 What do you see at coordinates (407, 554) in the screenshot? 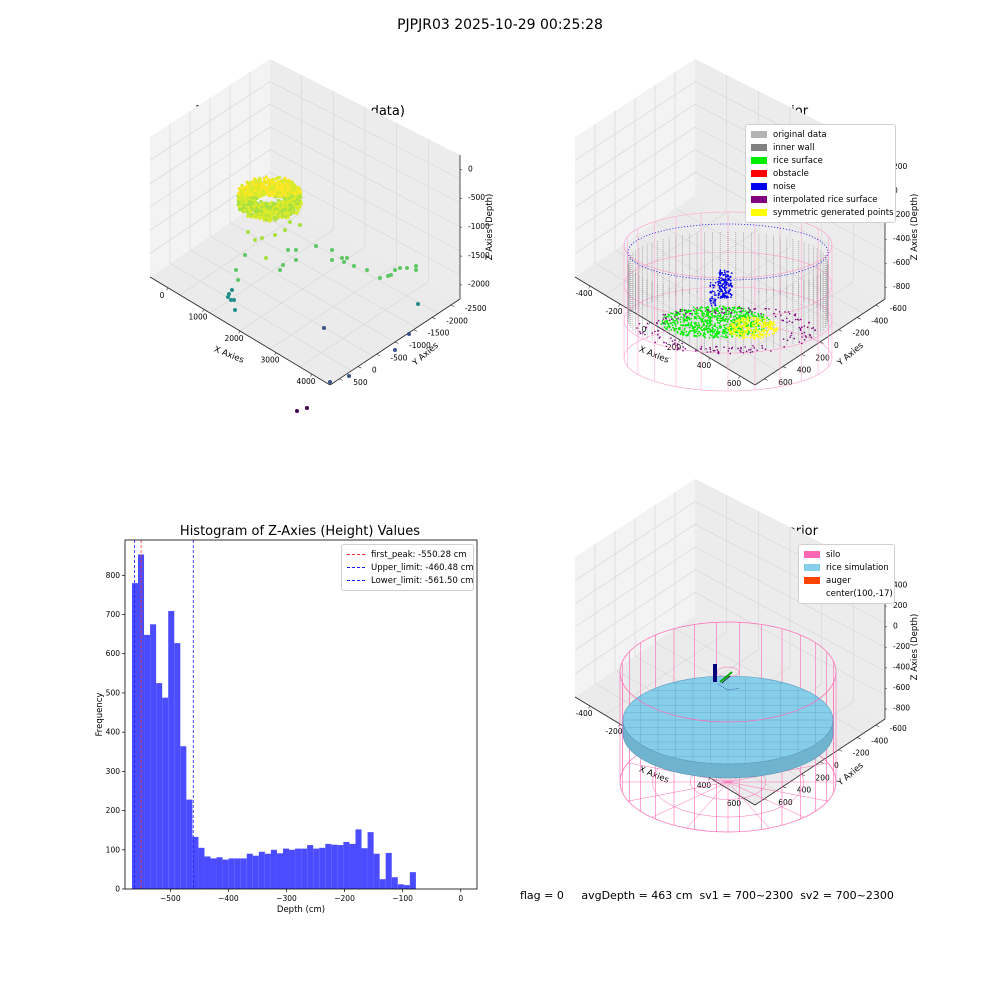
I see `legend-item-first-peak: first_peak: -550.28 cm` at bounding box center [407, 554].